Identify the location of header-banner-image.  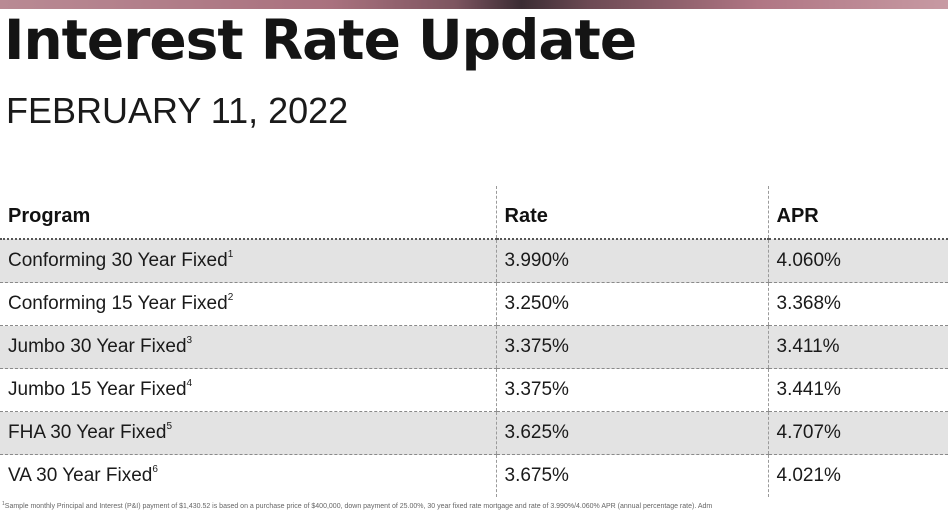
(474, 4).